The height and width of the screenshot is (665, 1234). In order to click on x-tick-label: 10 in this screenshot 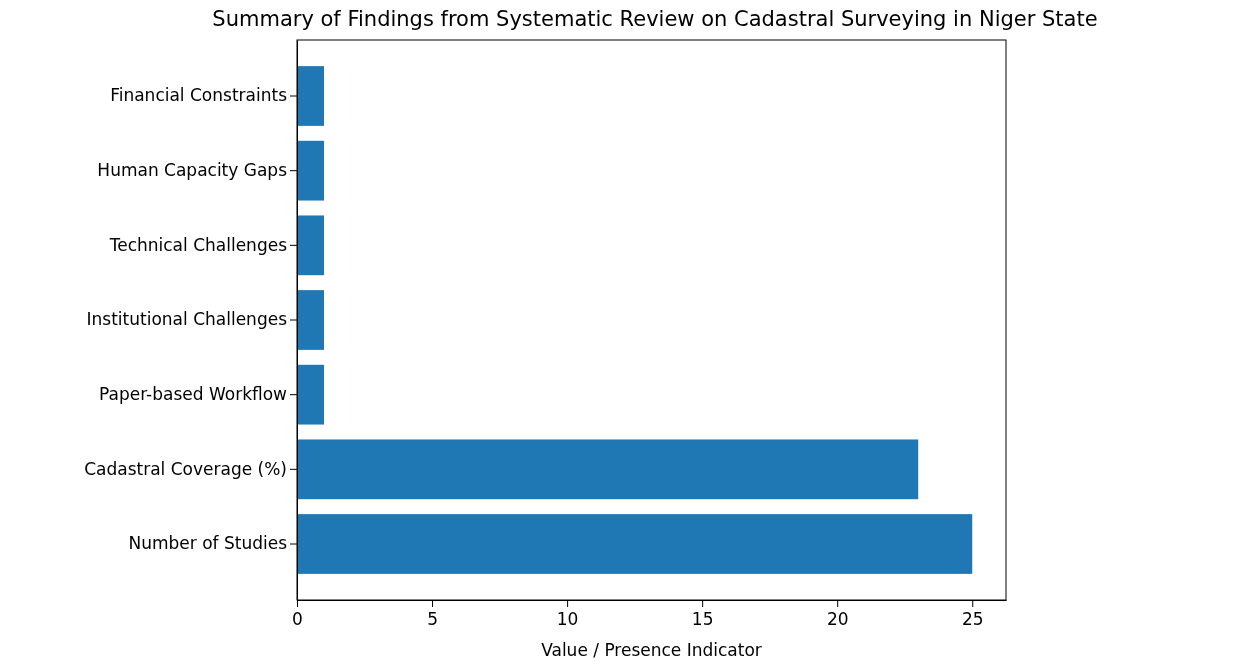, I will do `click(567, 619)`.